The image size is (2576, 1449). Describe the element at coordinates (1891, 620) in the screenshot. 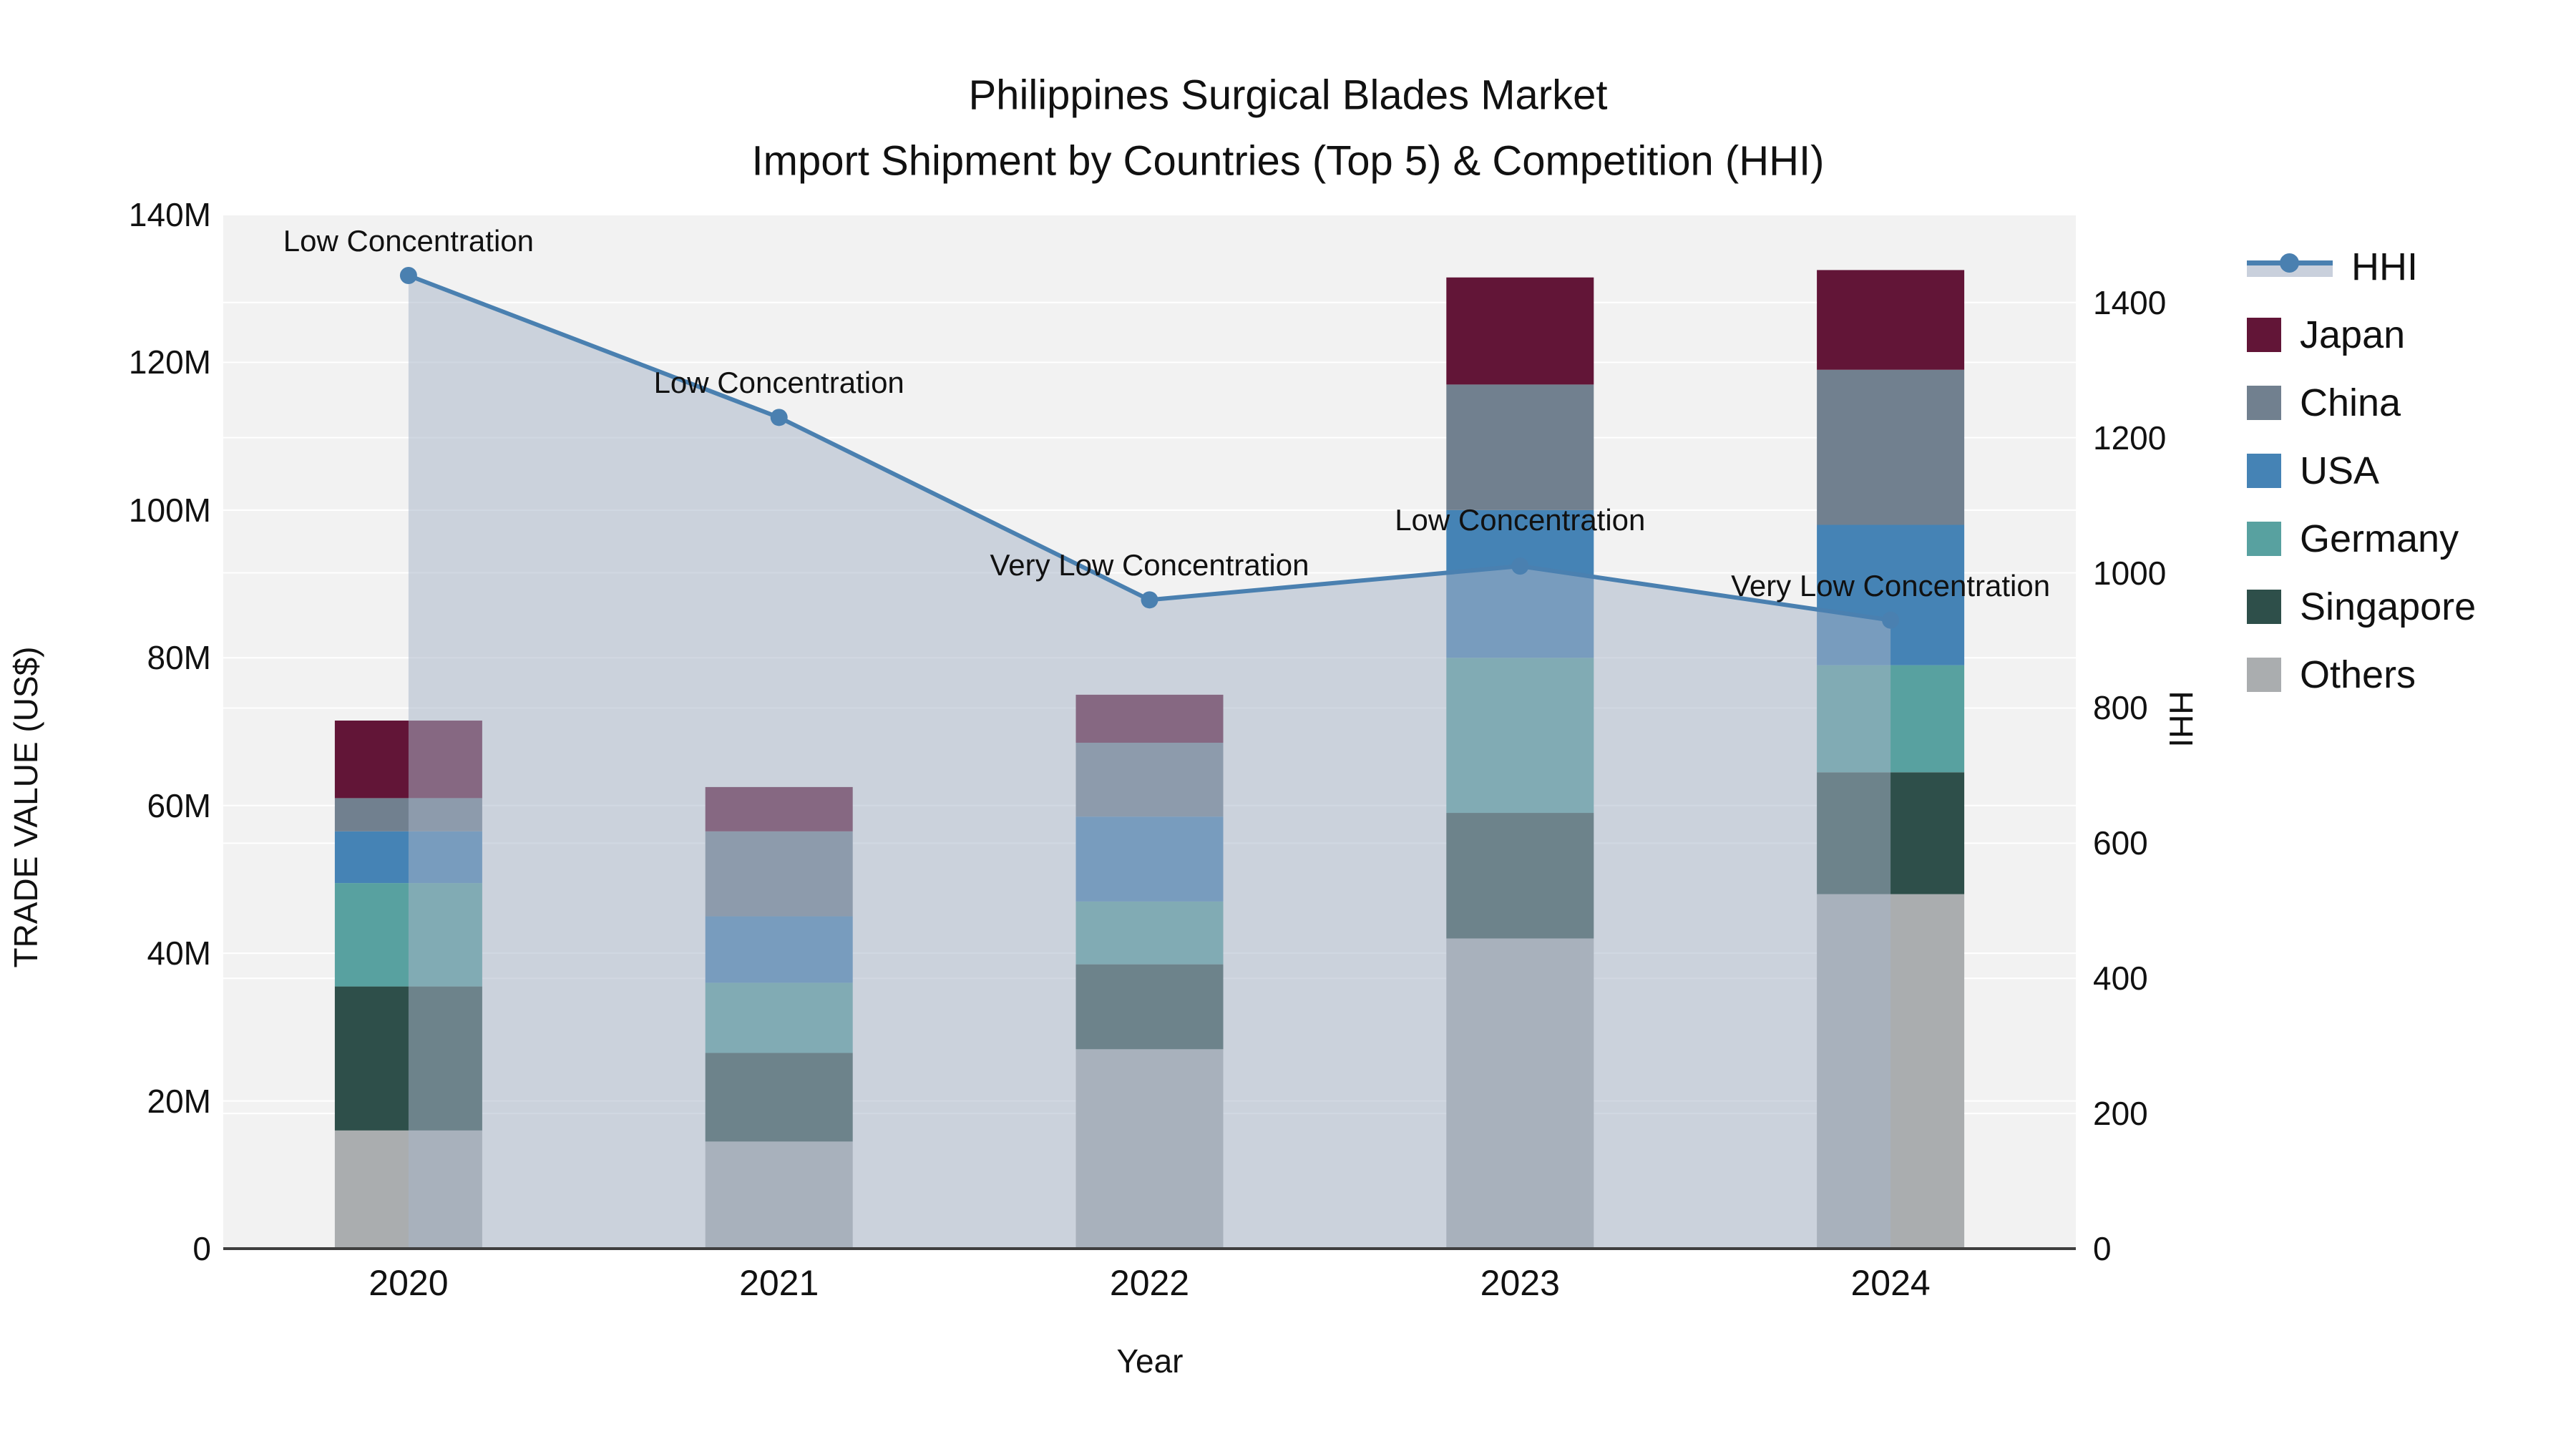

I see `hhi-marker-2024` at that location.